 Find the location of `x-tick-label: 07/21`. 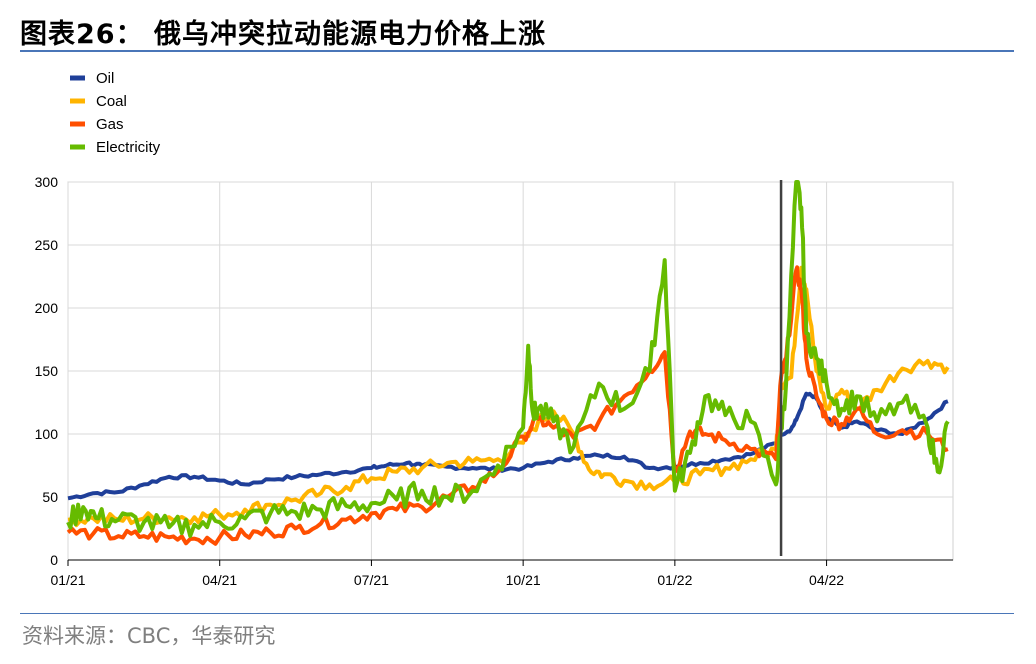

x-tick-label: 07/21 is located at coordinates (371, 580).